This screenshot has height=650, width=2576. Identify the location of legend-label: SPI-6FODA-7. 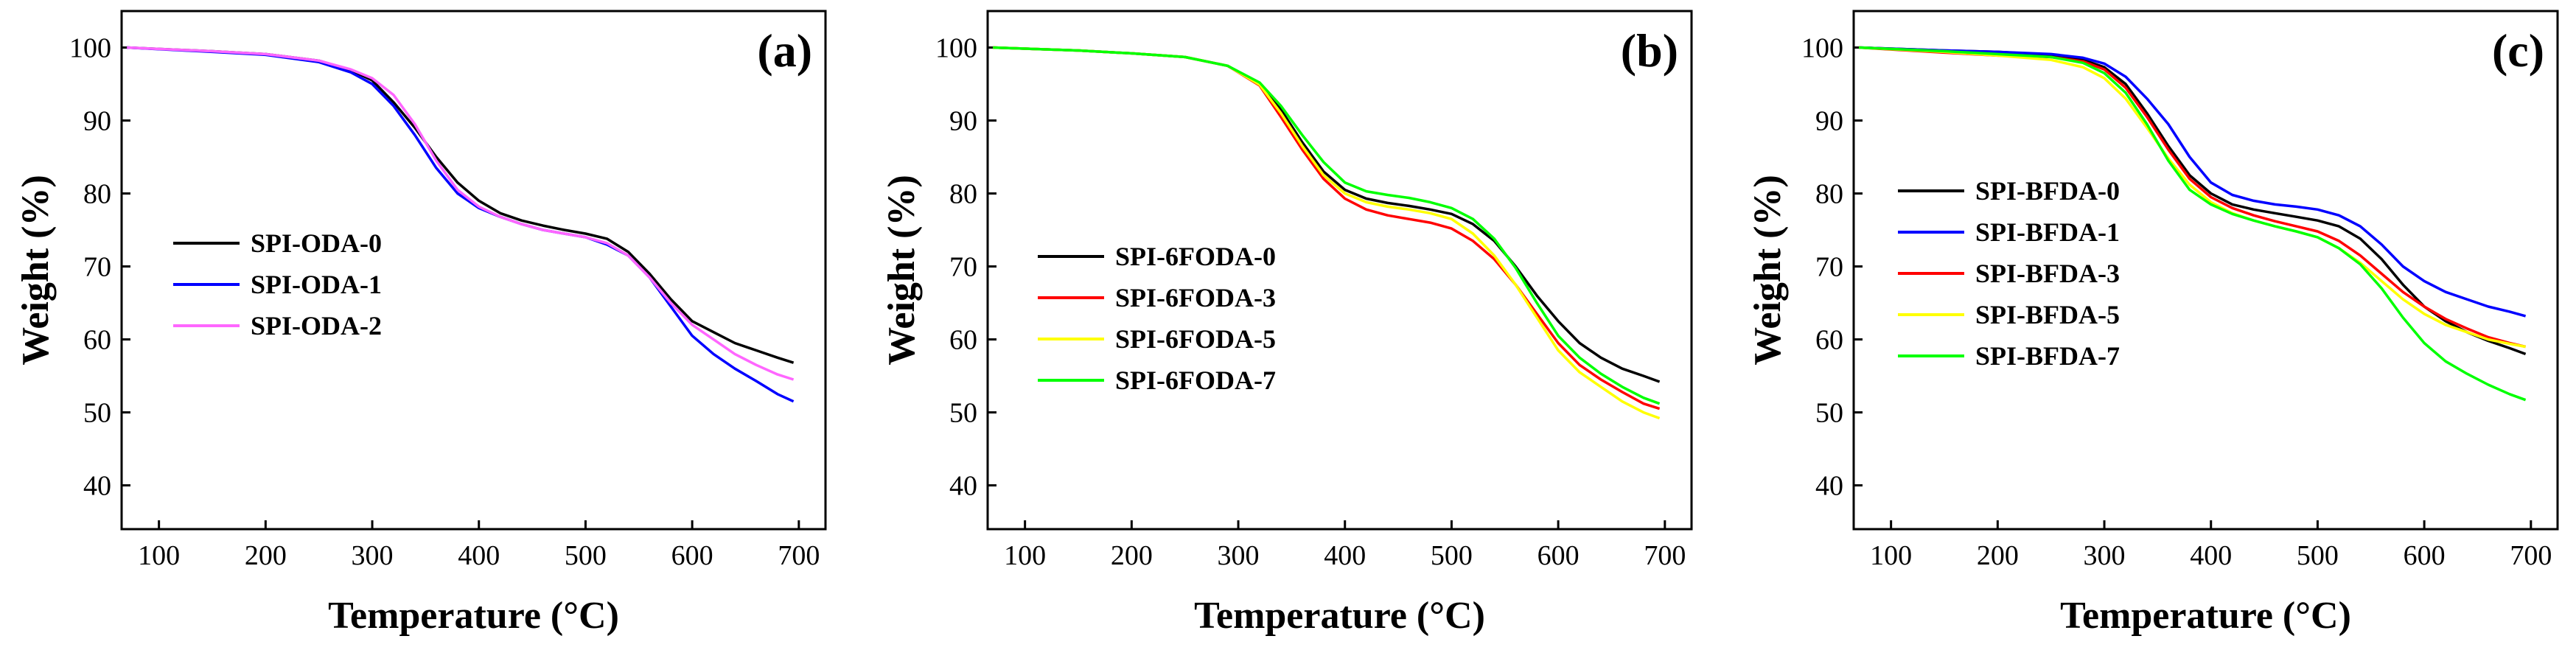
(1195, 380).